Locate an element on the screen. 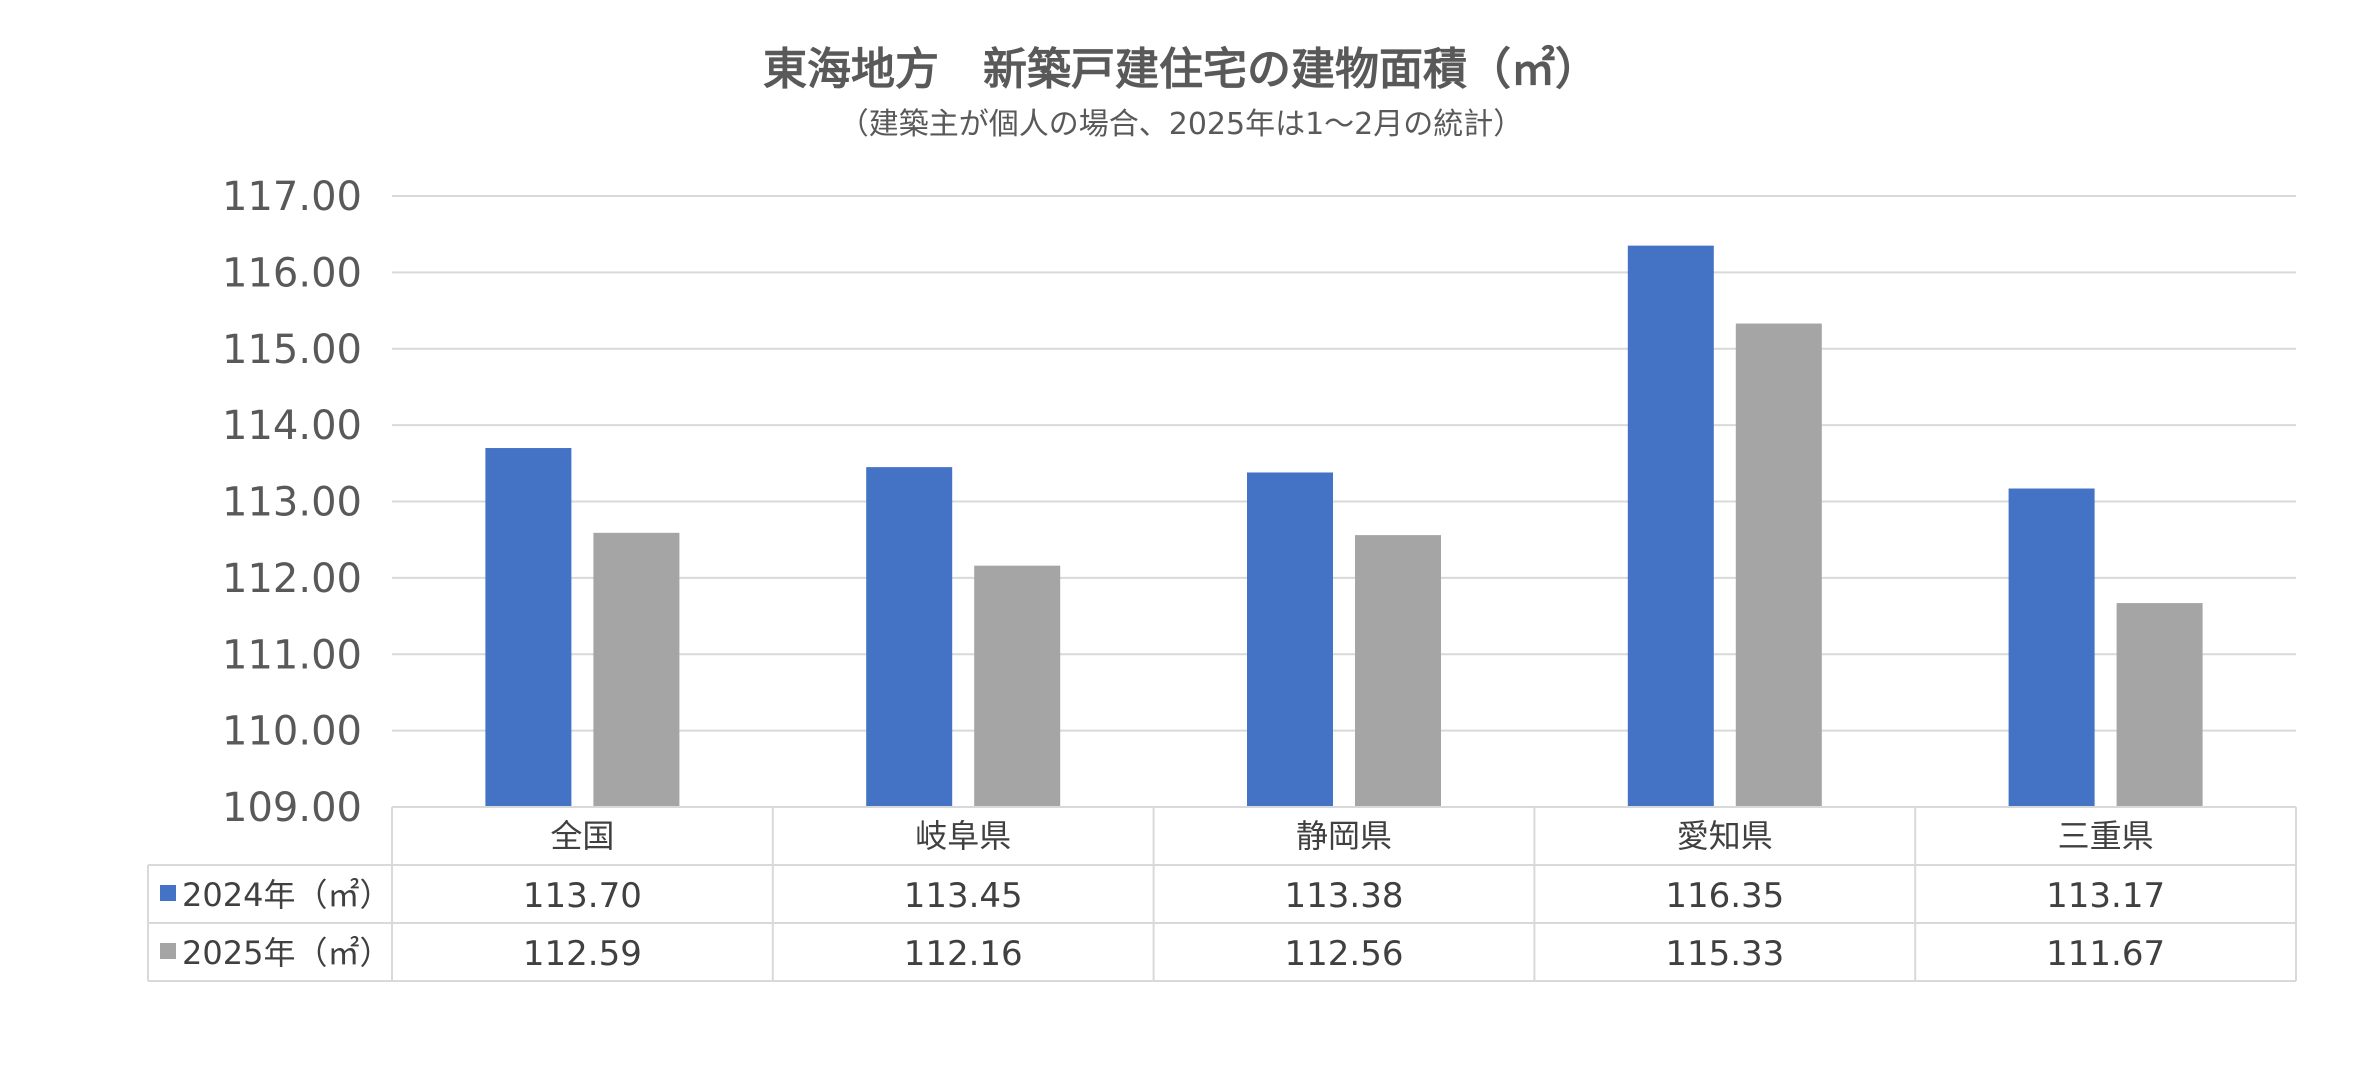  data-label-series-1-cat-3: 113.38 is located at coordinates (1344, 896).